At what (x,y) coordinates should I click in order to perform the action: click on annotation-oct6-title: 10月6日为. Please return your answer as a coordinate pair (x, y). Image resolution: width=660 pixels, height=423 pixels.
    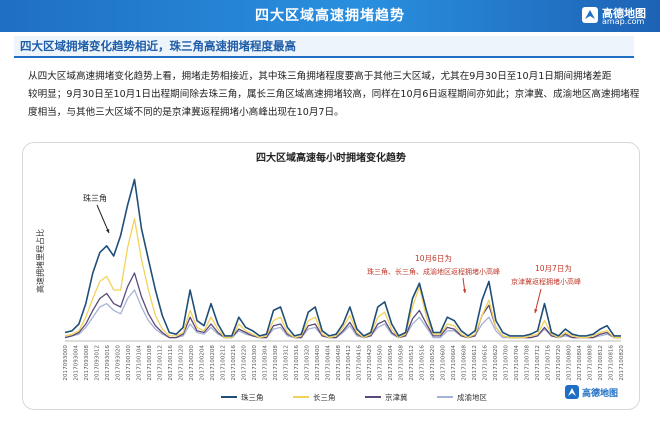
    Looking at the image, I should click on (433, 258).